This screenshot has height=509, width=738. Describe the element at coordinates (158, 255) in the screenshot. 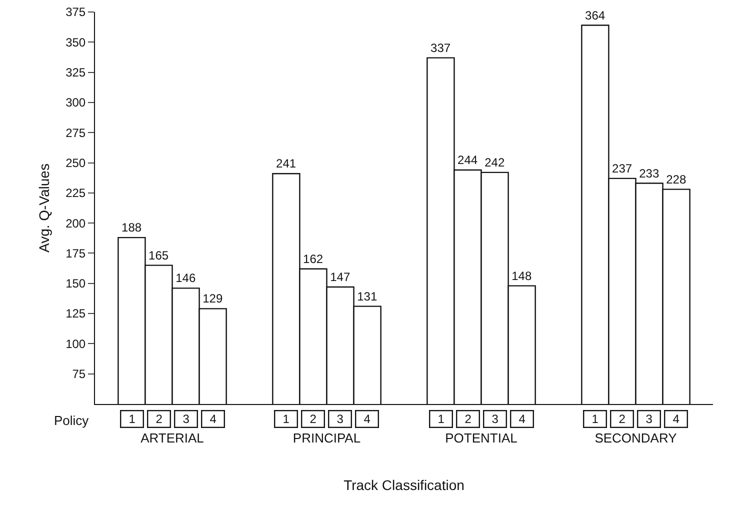

I see `data-label: 165` at that location.